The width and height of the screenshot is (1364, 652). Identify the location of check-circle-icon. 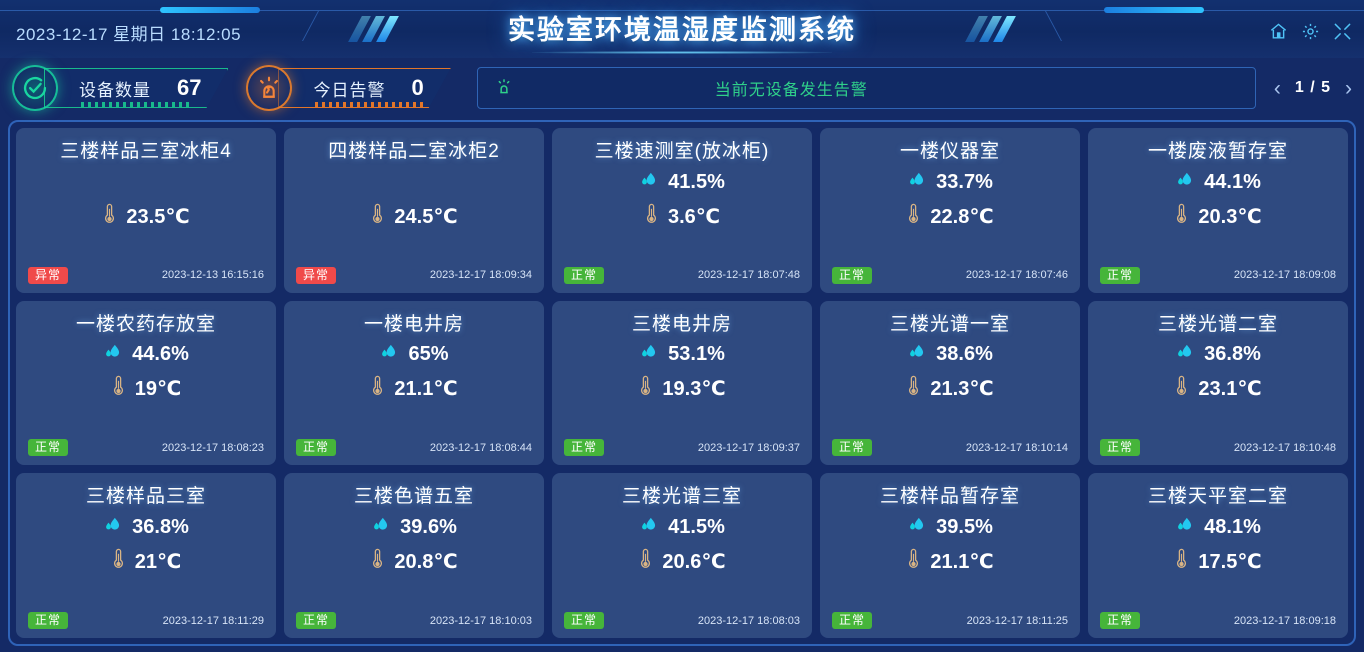
(35, 88).